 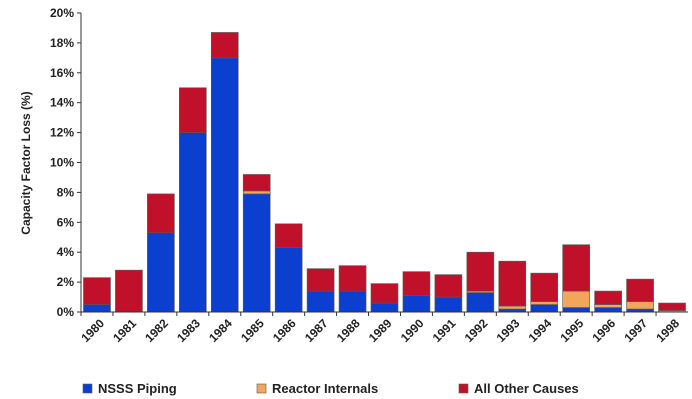 What do you see at coordinates (544, 287) in the screenshot?
I see `bar-segment-all-other-causes-1994` at bounding box center [544, 287].